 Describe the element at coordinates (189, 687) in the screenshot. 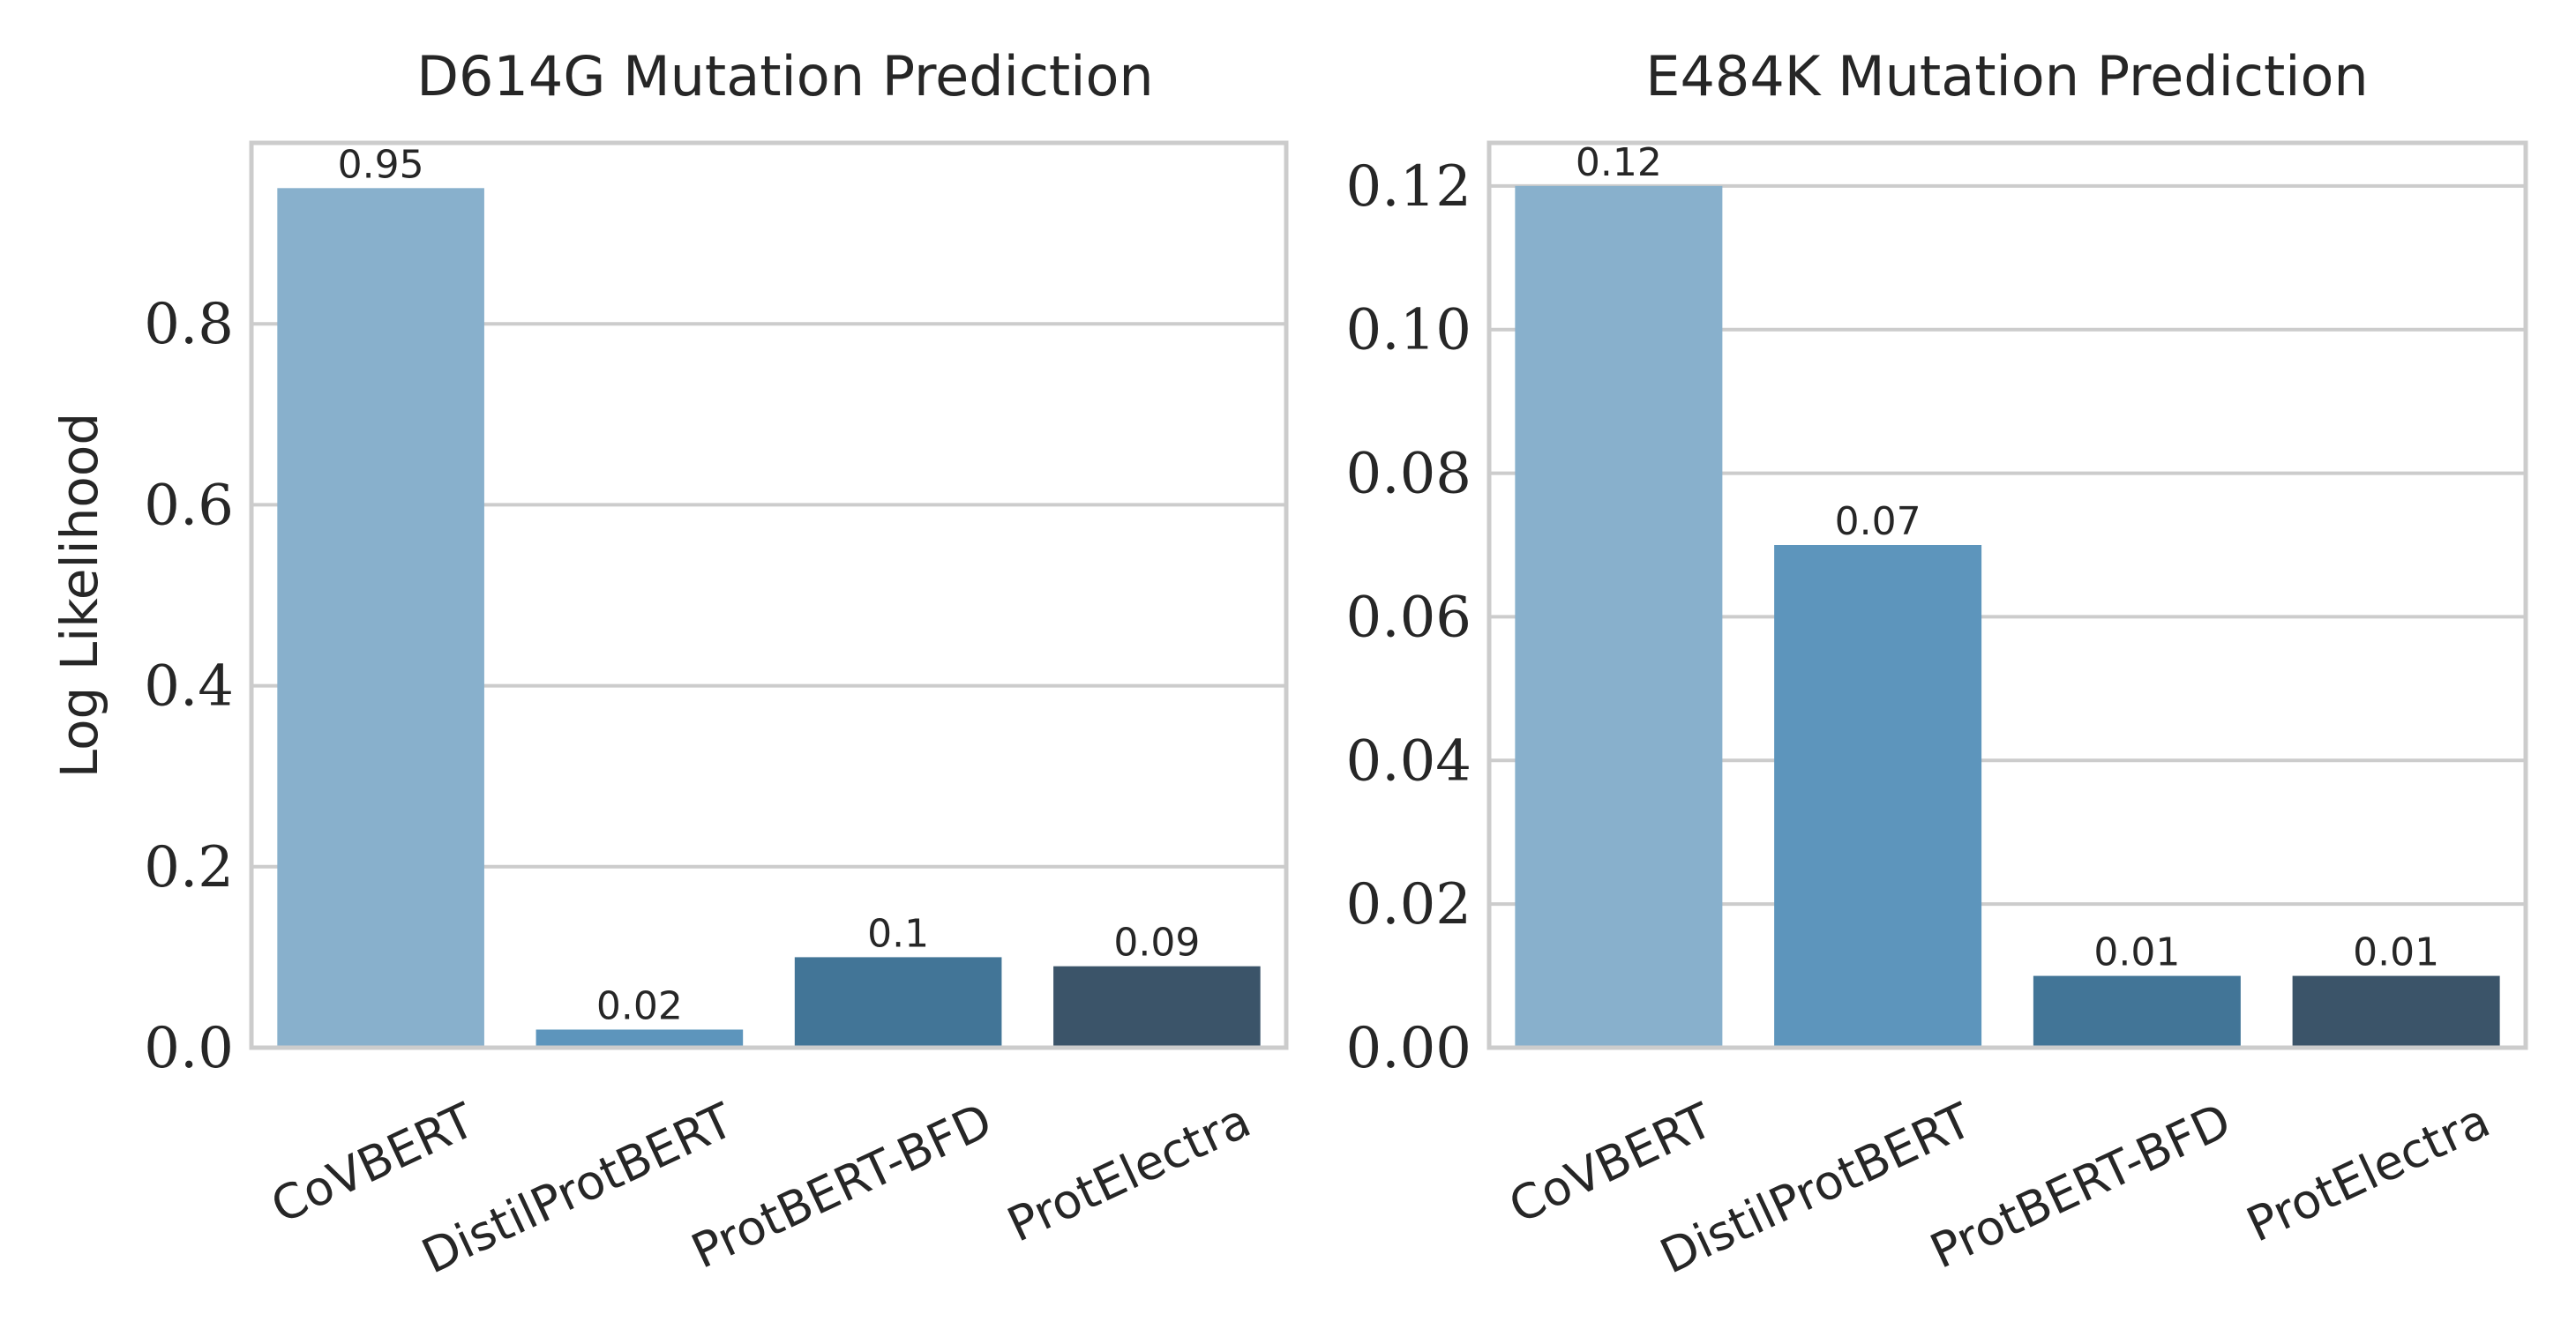

I see `y-tick-label: 0.4` at that location.